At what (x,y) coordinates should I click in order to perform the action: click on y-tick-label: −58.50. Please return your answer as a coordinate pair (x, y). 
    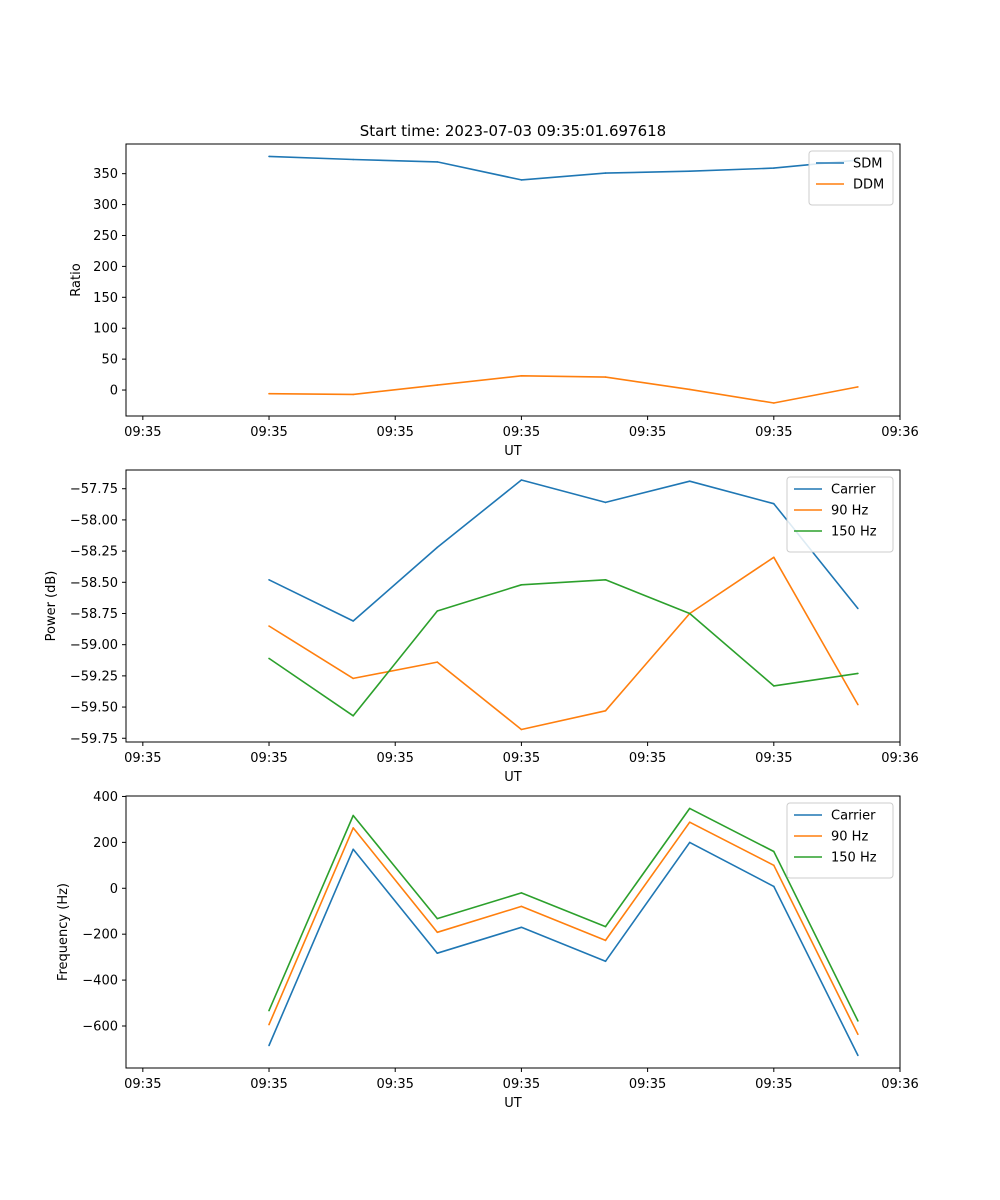
    Looking at the image, I should click on (94, 583).